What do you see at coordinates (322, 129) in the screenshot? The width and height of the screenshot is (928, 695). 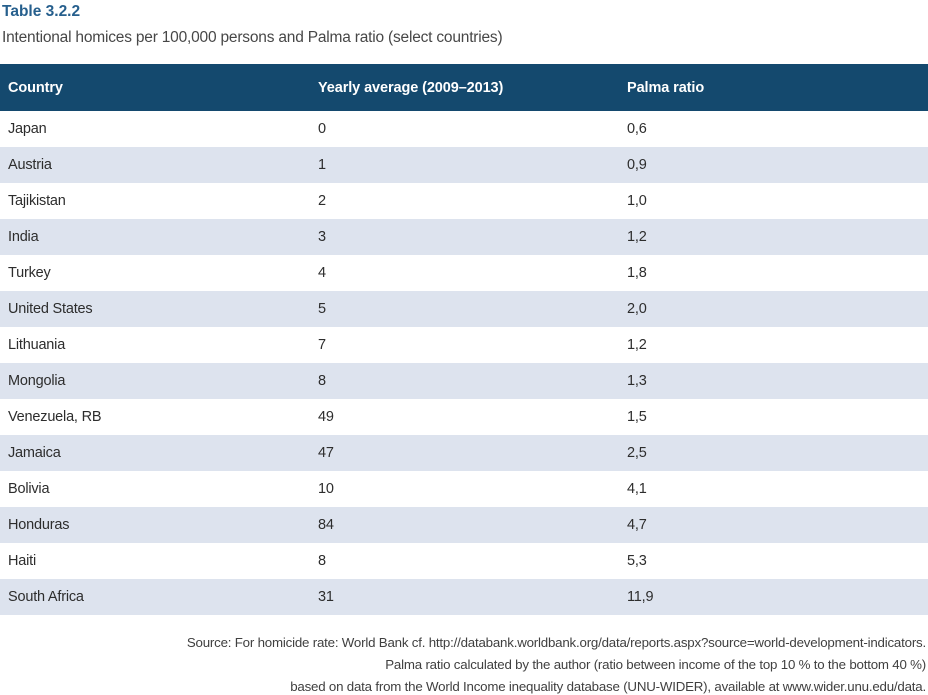 I see `cell-yearly-average: 0` at bounding box center [322, 129].